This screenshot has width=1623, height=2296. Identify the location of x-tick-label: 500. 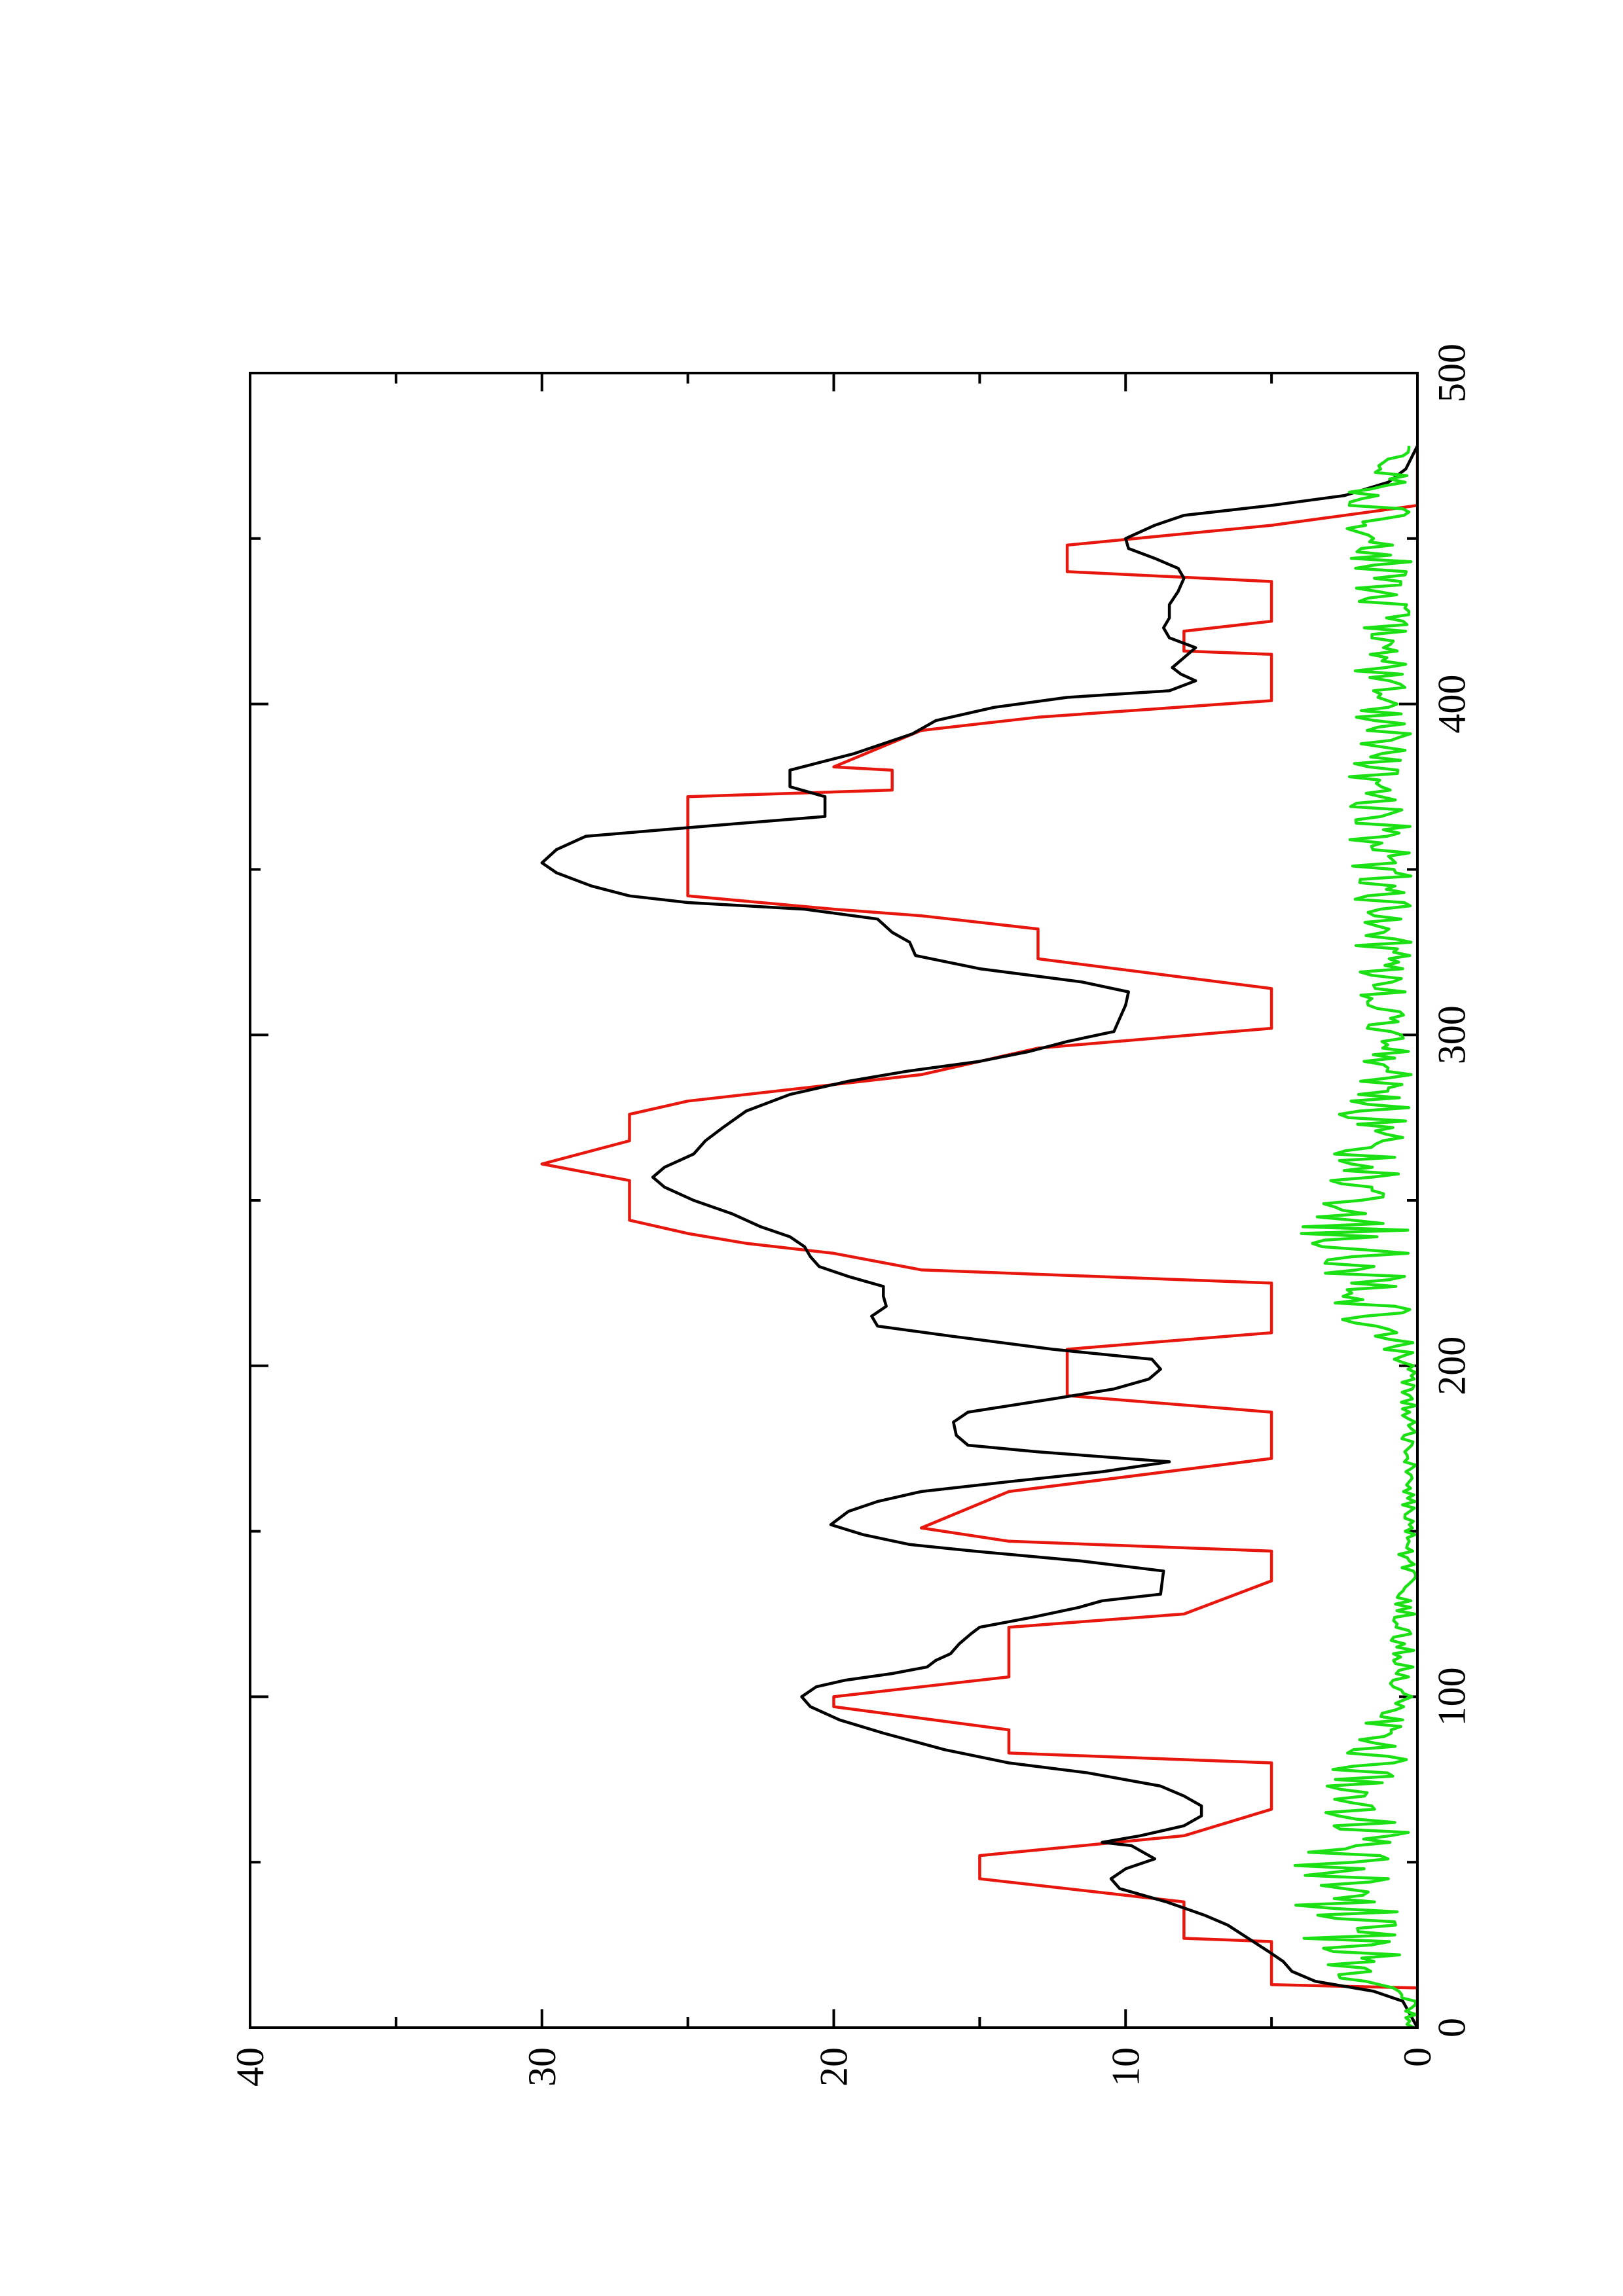
(1451, 373).